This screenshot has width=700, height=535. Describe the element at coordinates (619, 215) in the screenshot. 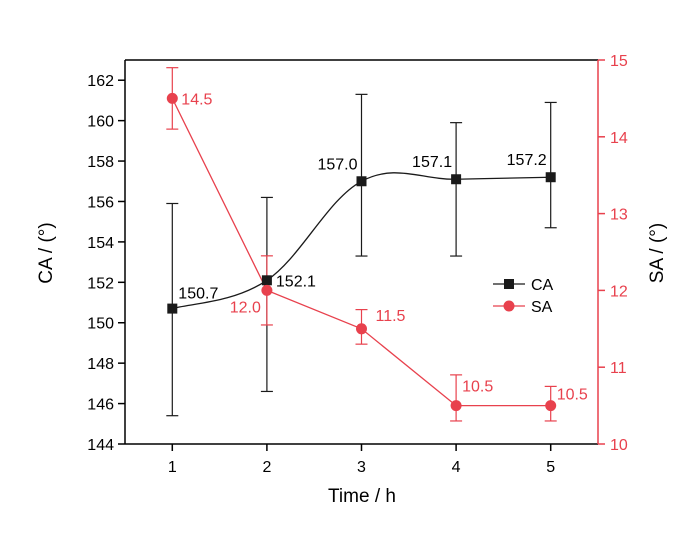

I see `y-right-tick-label: 13` at that location.